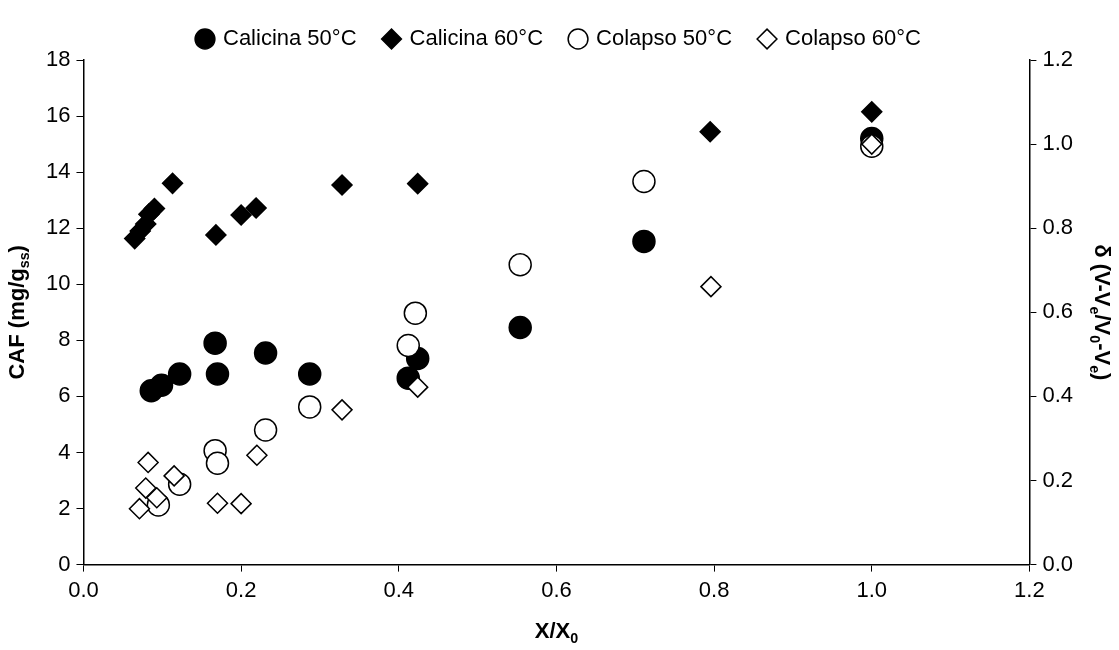  What do you see at coordinates (64, 339) in the screenshot?
I see `y-tick-label: 8` at bounding box center [64, 339].